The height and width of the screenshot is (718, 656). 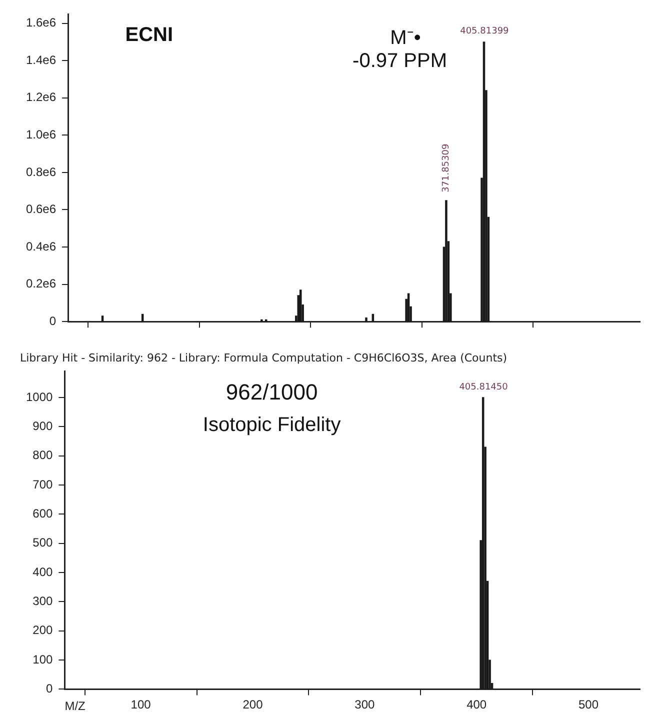 What do you see at coordinates (43, 571) in the screenshot?
I see `y-tick-label: 400` at bounding box center [43, 571].